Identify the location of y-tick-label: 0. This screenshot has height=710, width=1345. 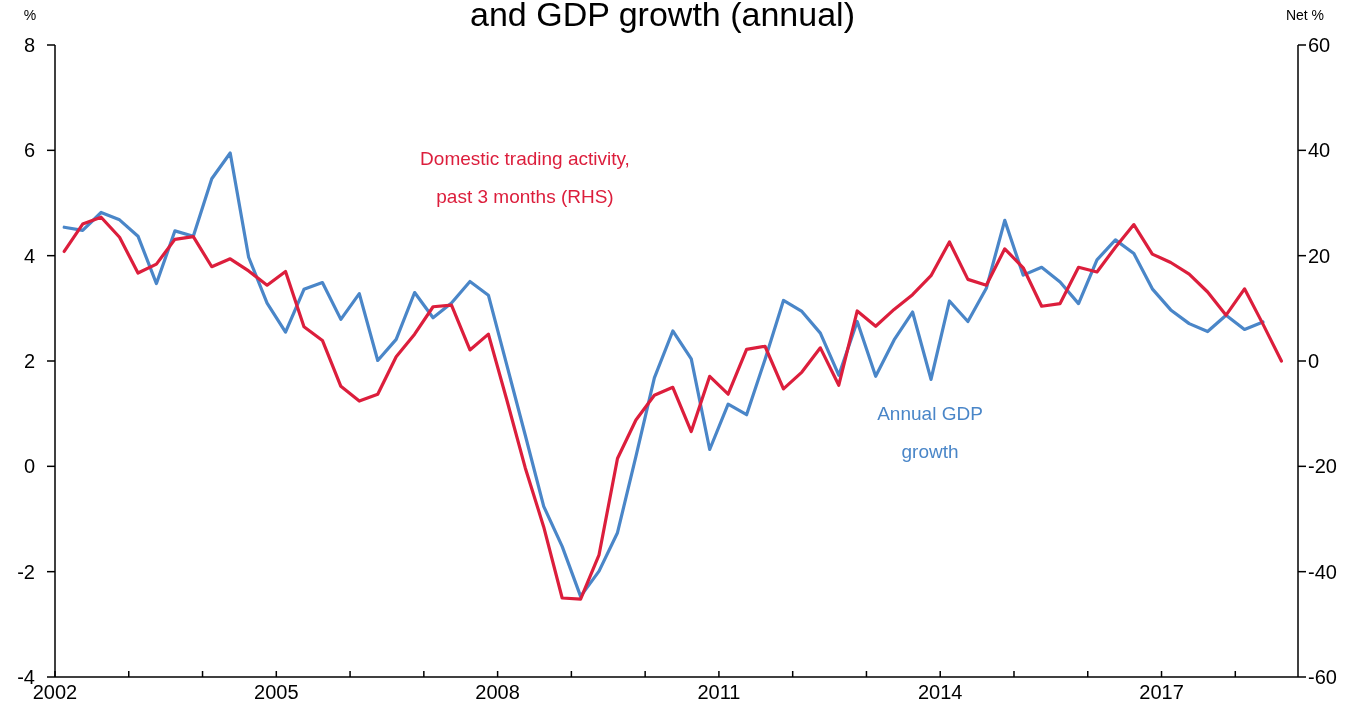
(29, 466).